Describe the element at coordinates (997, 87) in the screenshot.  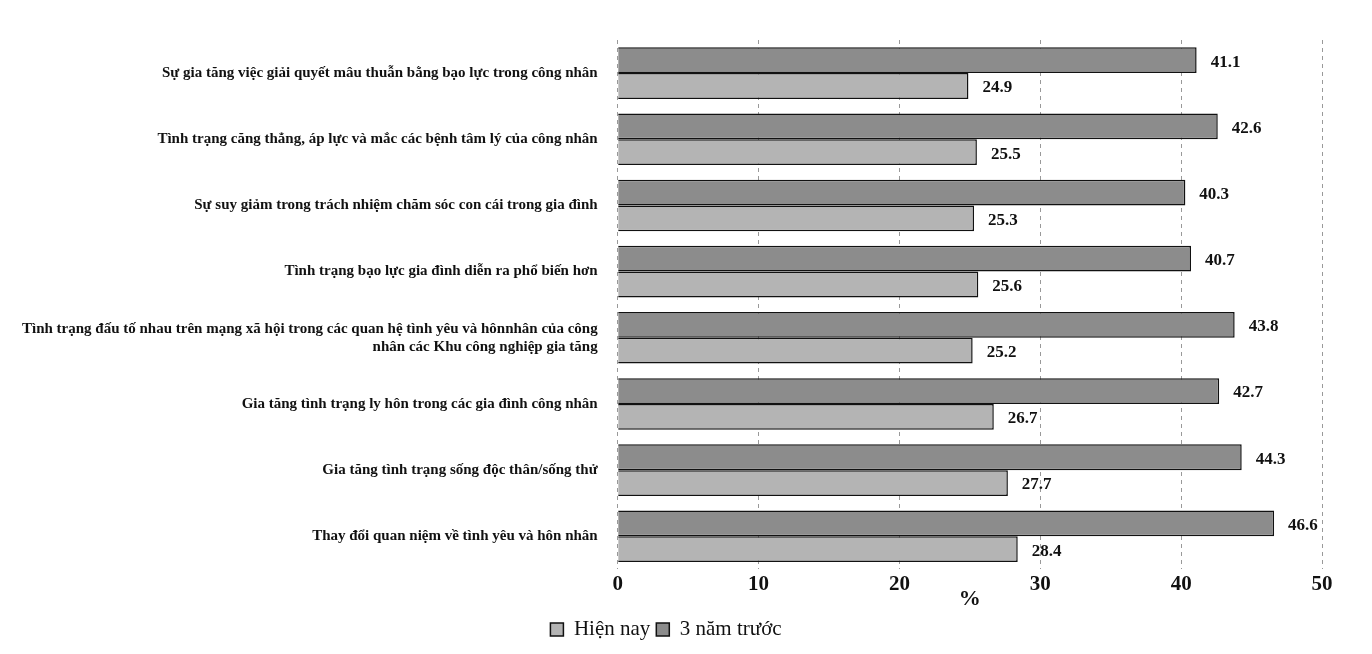
I see `data-label: 24.9` at that location.